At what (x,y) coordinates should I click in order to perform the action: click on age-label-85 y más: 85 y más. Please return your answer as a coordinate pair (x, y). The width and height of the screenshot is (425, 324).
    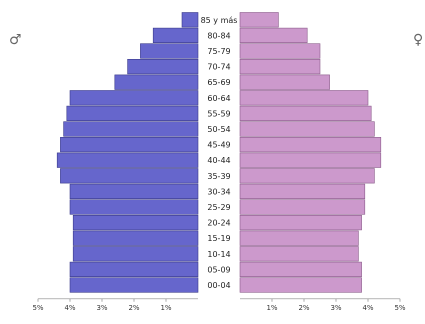
    Looking at the image, I should click on (219, 20).